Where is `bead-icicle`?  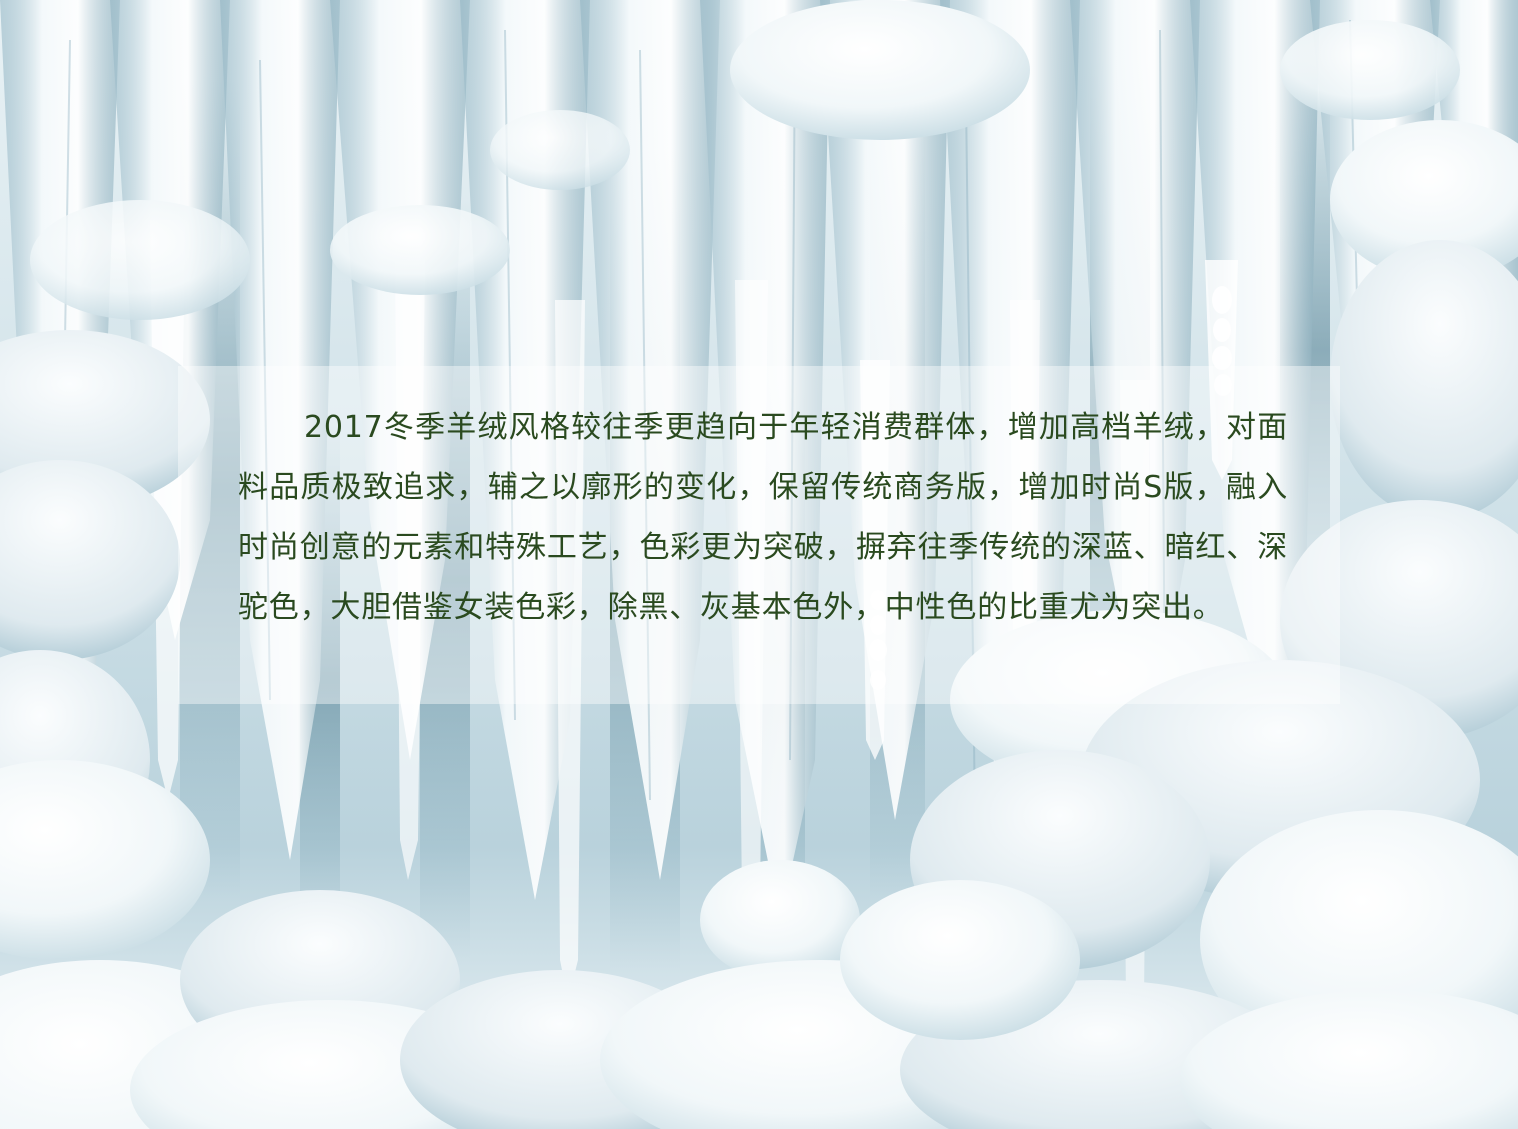 bead-icicle is located at coordinates (1050, 488).